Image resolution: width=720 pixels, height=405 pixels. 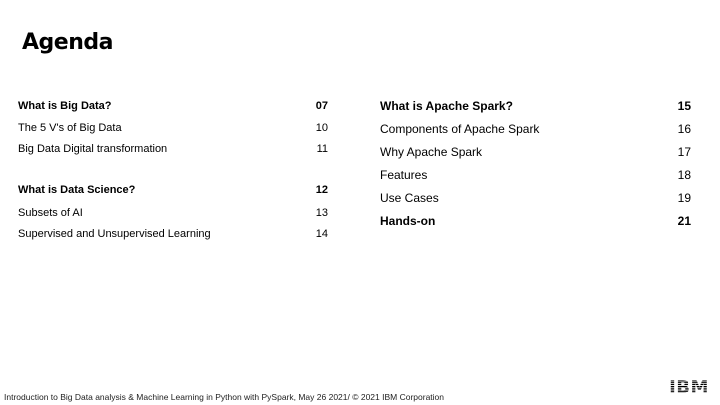 I want to click on agenda-item-label: Supervised and Unsupervised Learning, so click(x=114, y=234).